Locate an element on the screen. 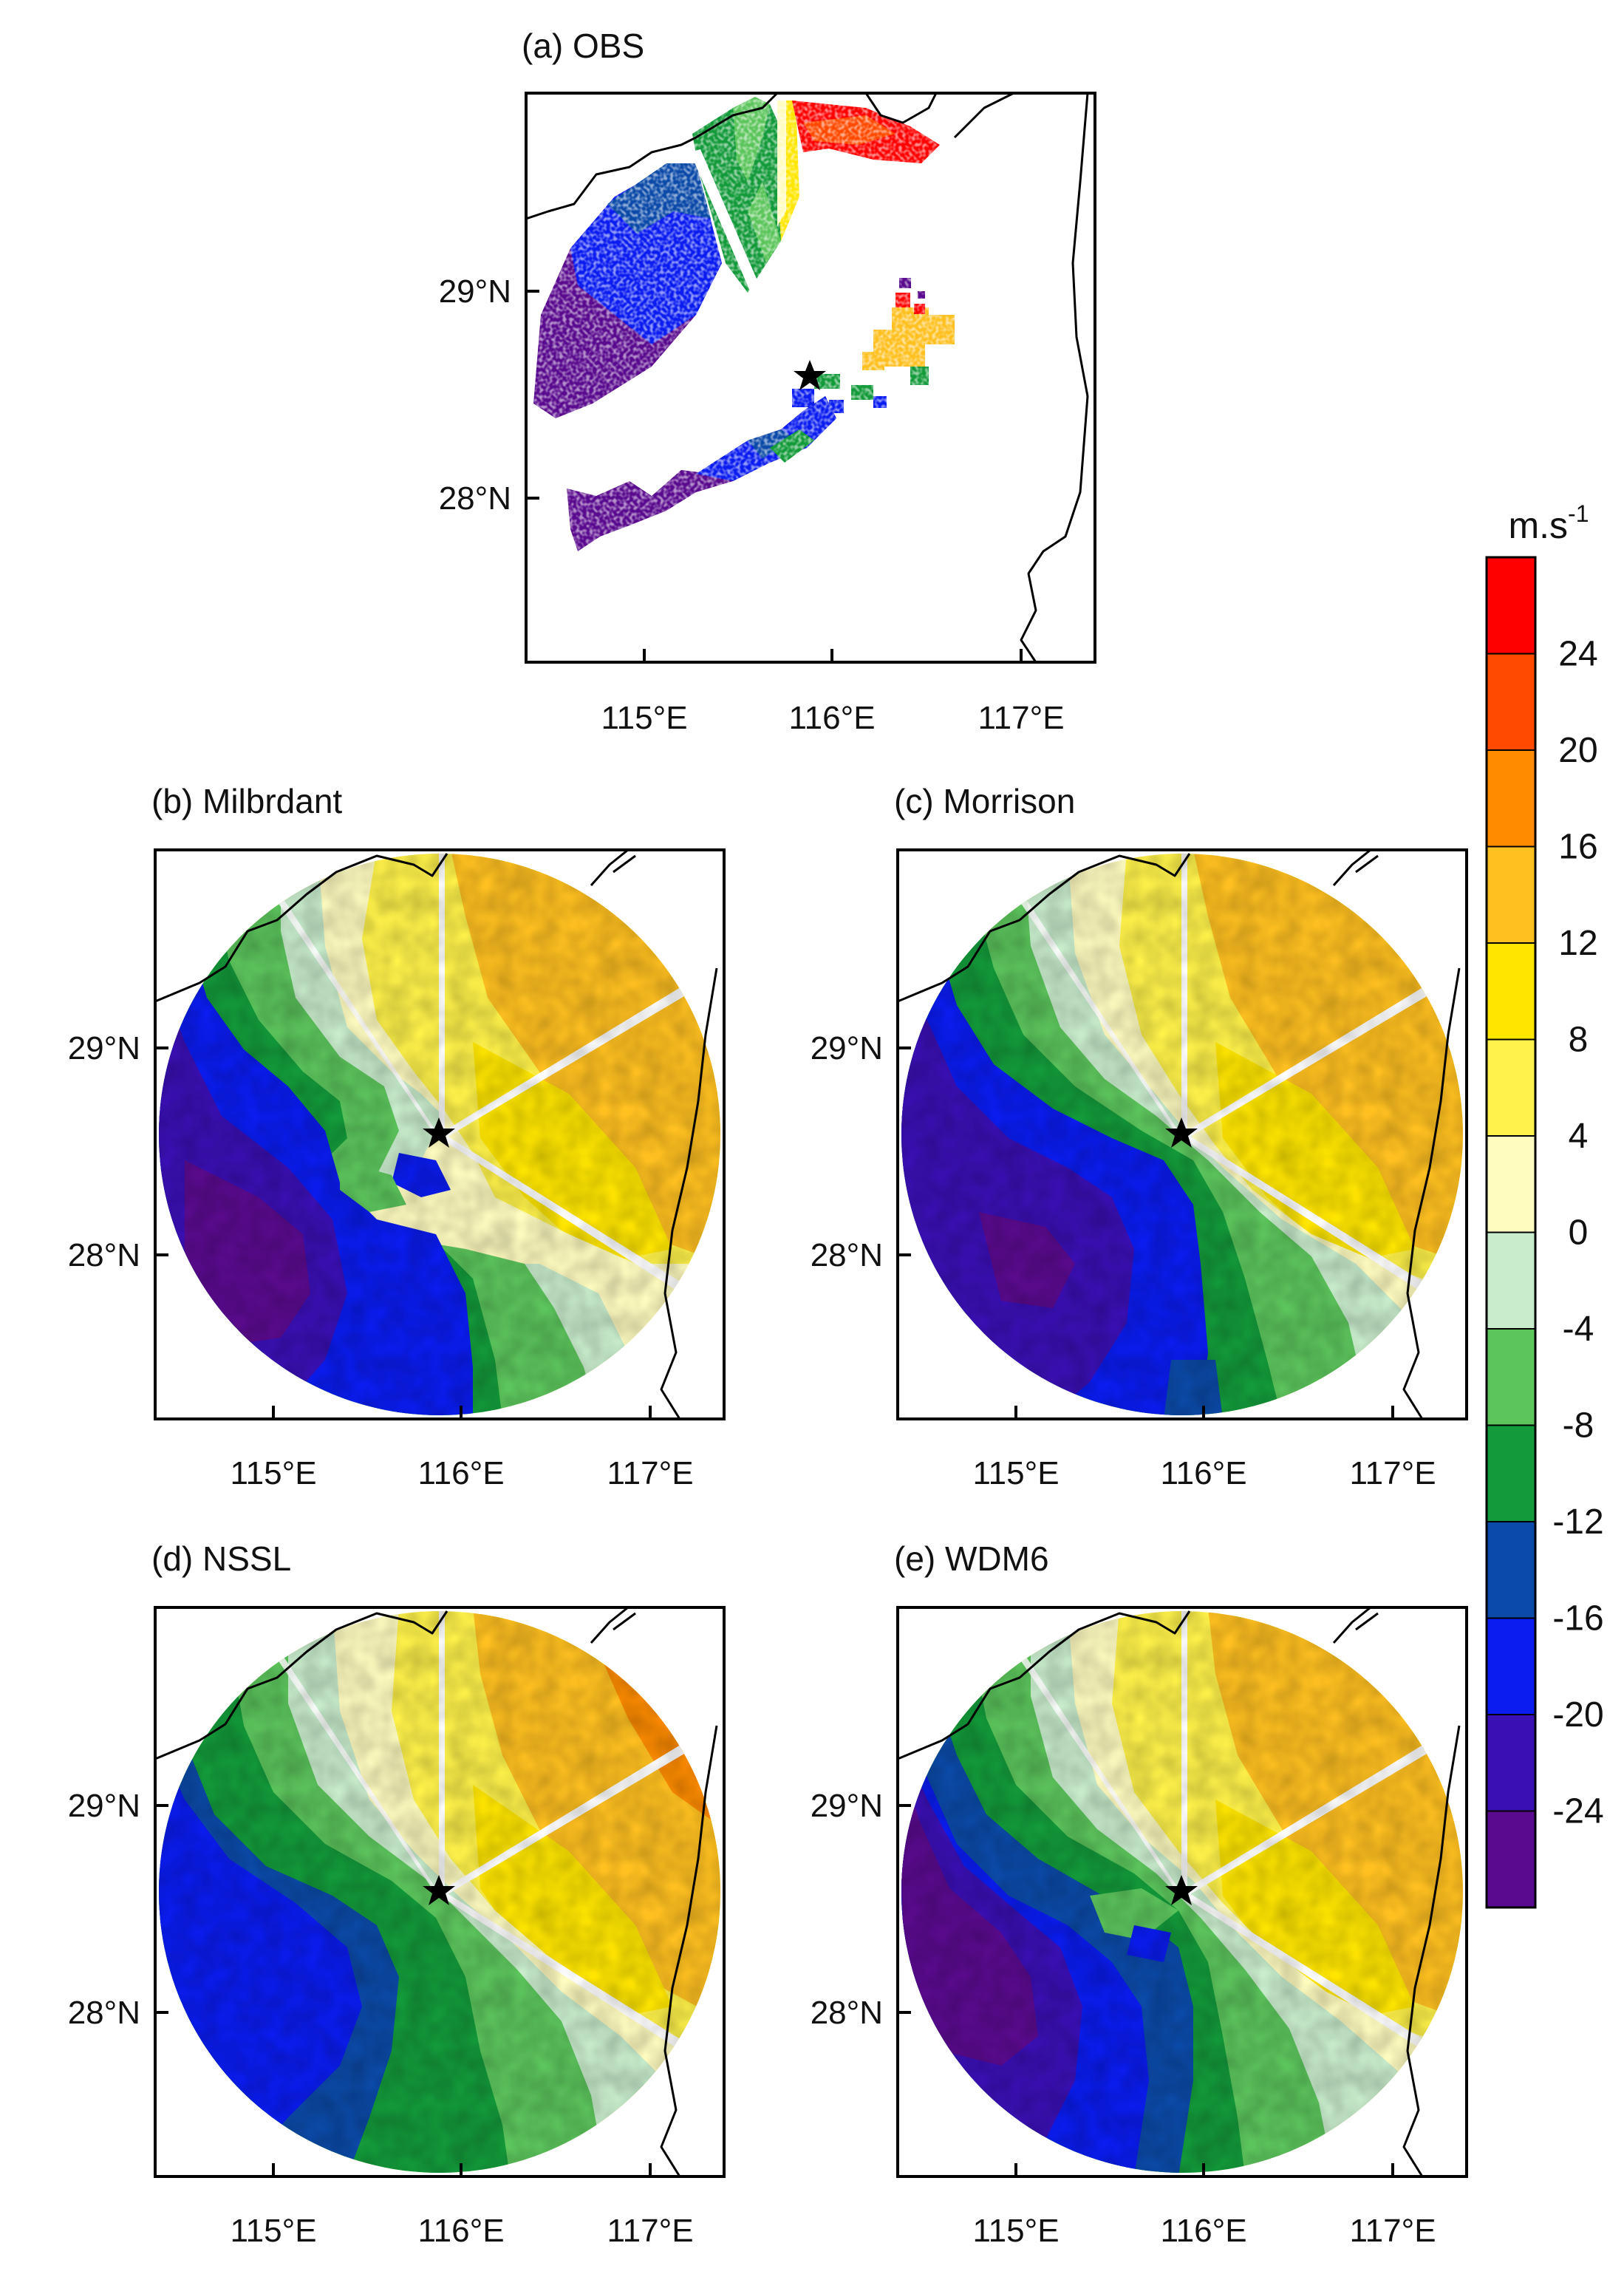 The width and height of the screenshot is (1624, 2277). colorbar-unit-exponent: -1 is located at coordinates (1578, 513).